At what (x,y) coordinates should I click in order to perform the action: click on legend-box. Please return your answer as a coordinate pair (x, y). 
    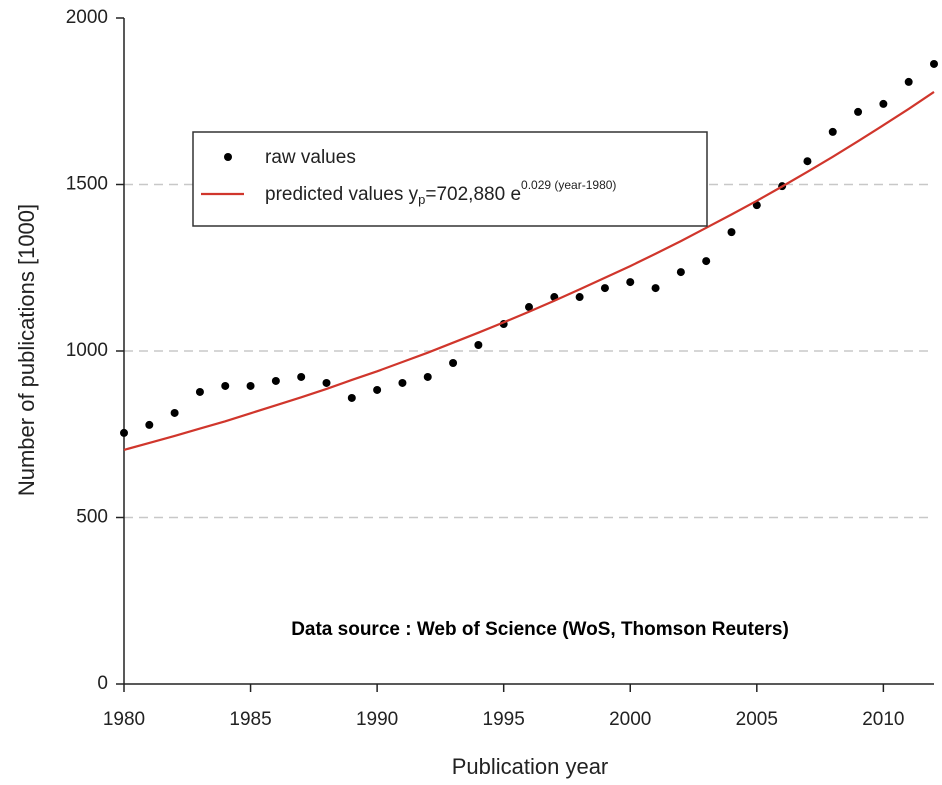
    Looking at the image, I should click on (450, 179).